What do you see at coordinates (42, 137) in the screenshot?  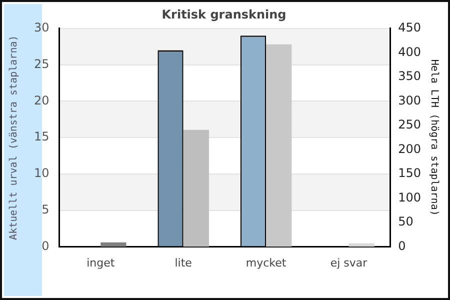 I see `y-tick-label: 15` at bounding box center [42, 137].